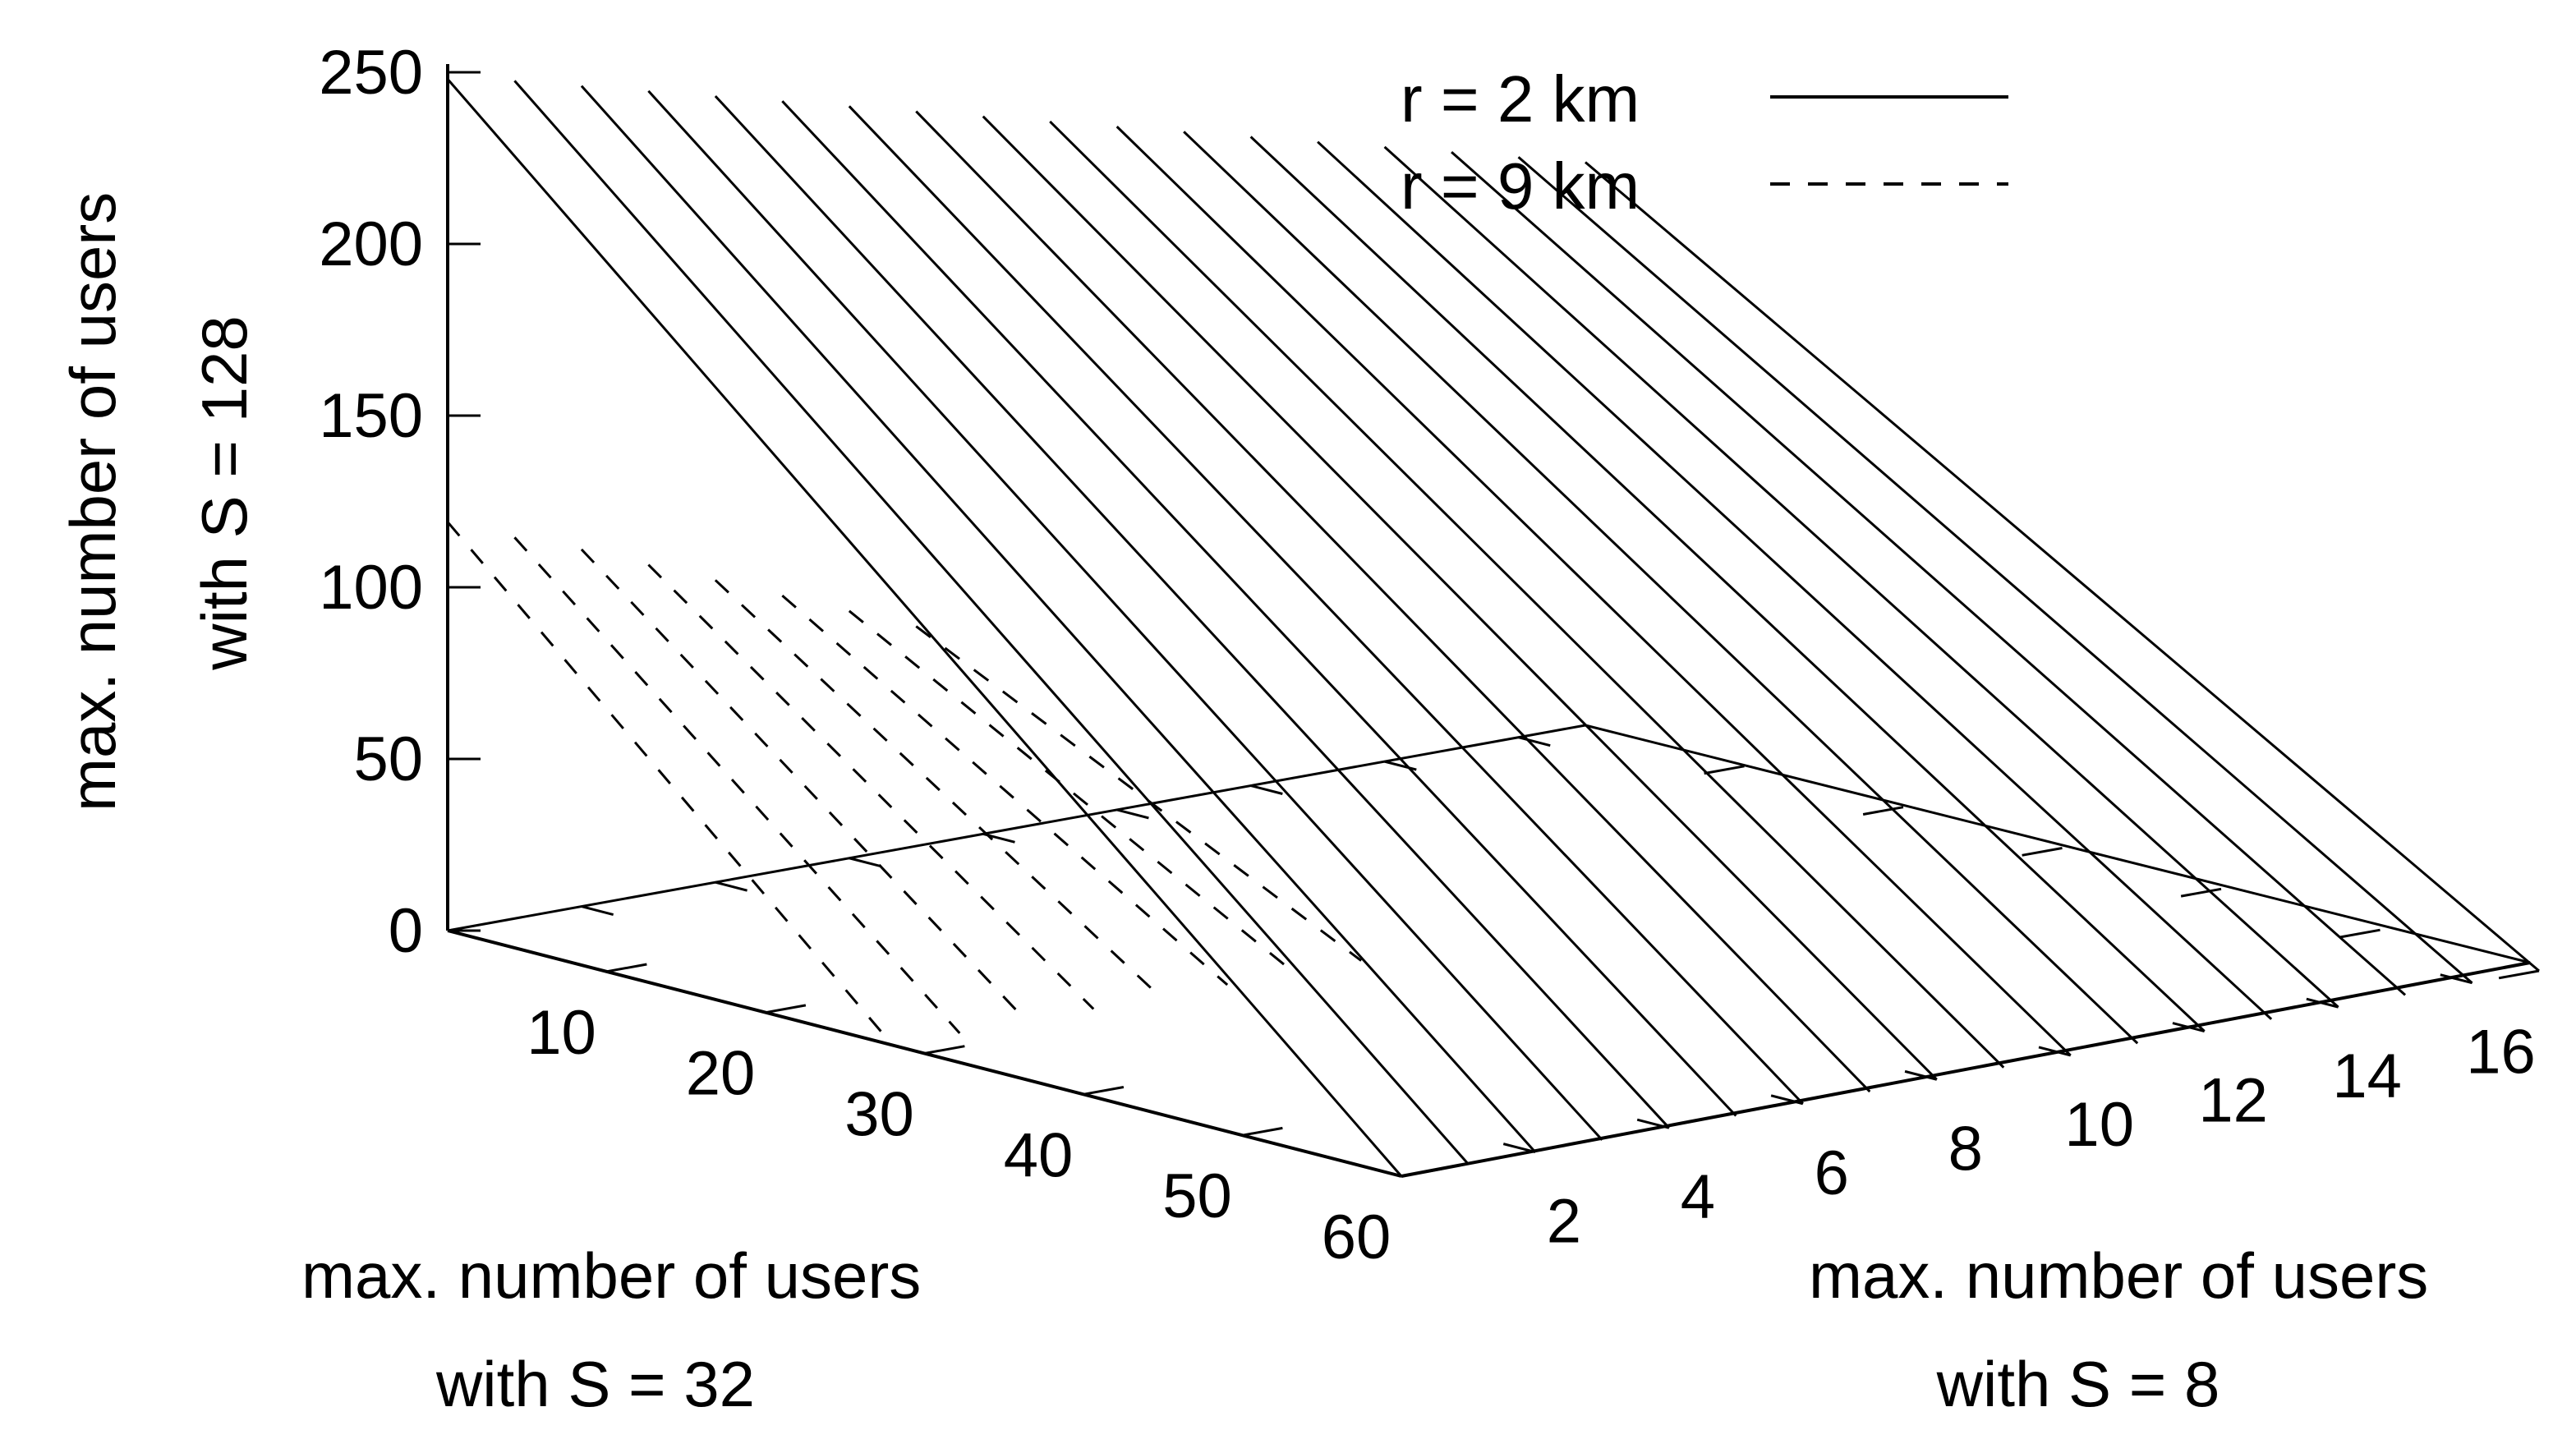  What do you see at coordinates (2367, 1076) in the screenshot?
I see `y-tick-label: 14` at bounding box center [2367, 1076].